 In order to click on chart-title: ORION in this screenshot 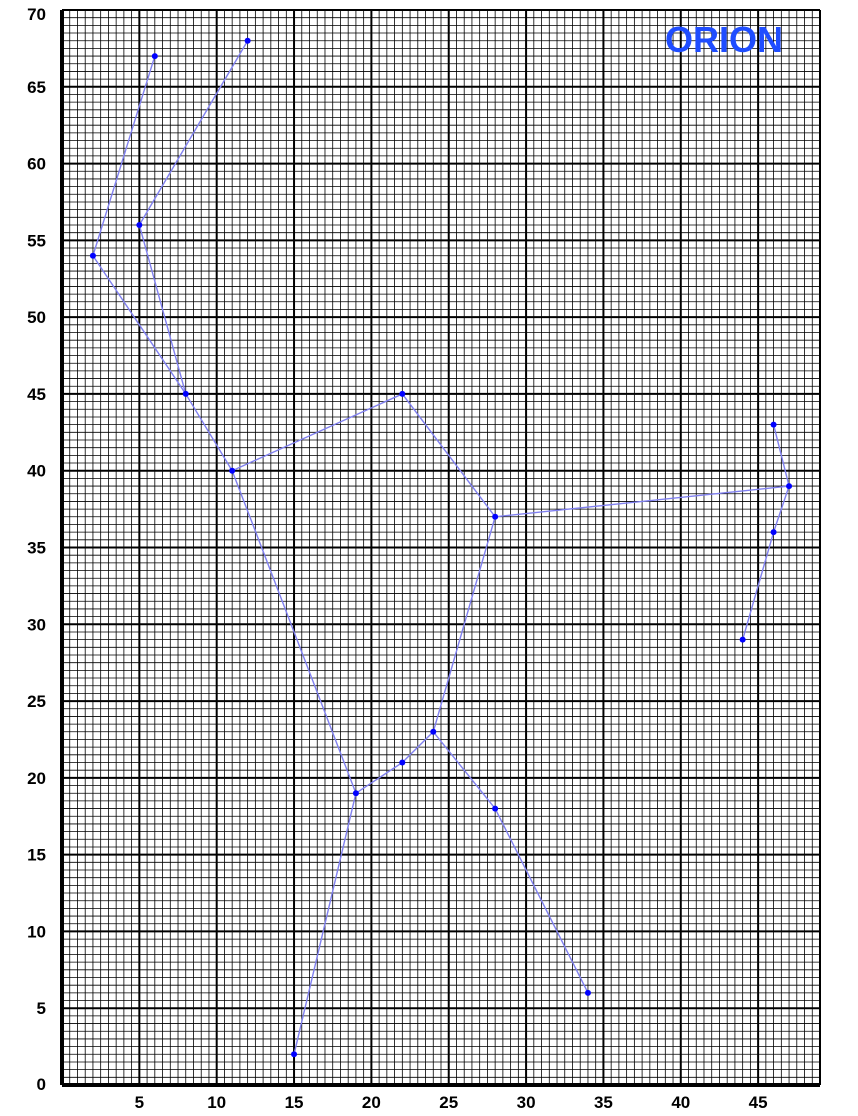, I will do `click(724, 39)`.